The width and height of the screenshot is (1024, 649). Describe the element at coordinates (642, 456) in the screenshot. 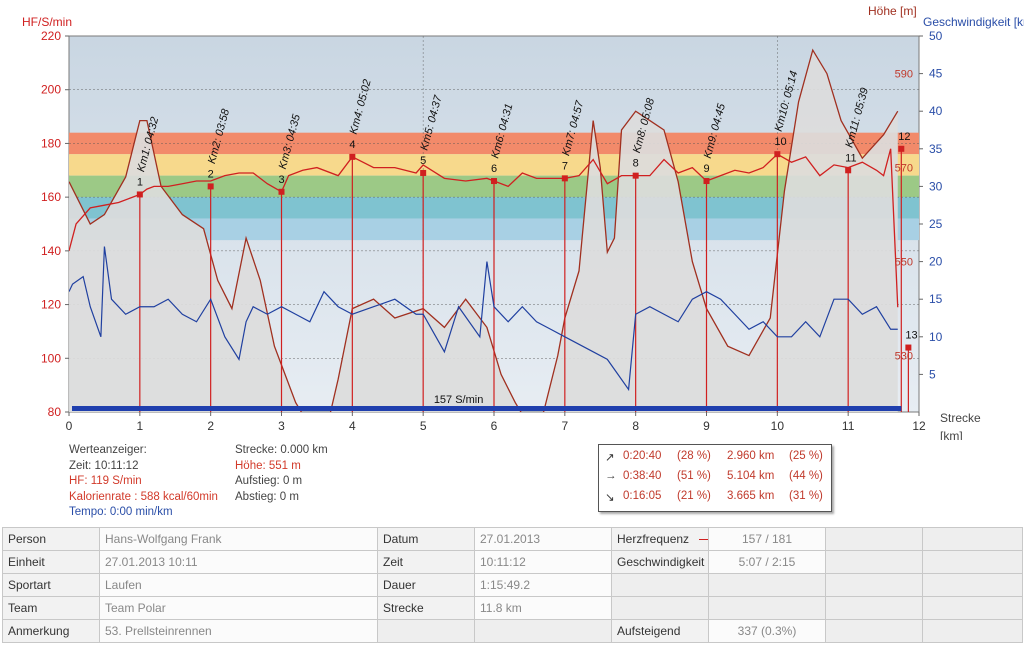

I see `uphill-time: 0:20:40` at that location.